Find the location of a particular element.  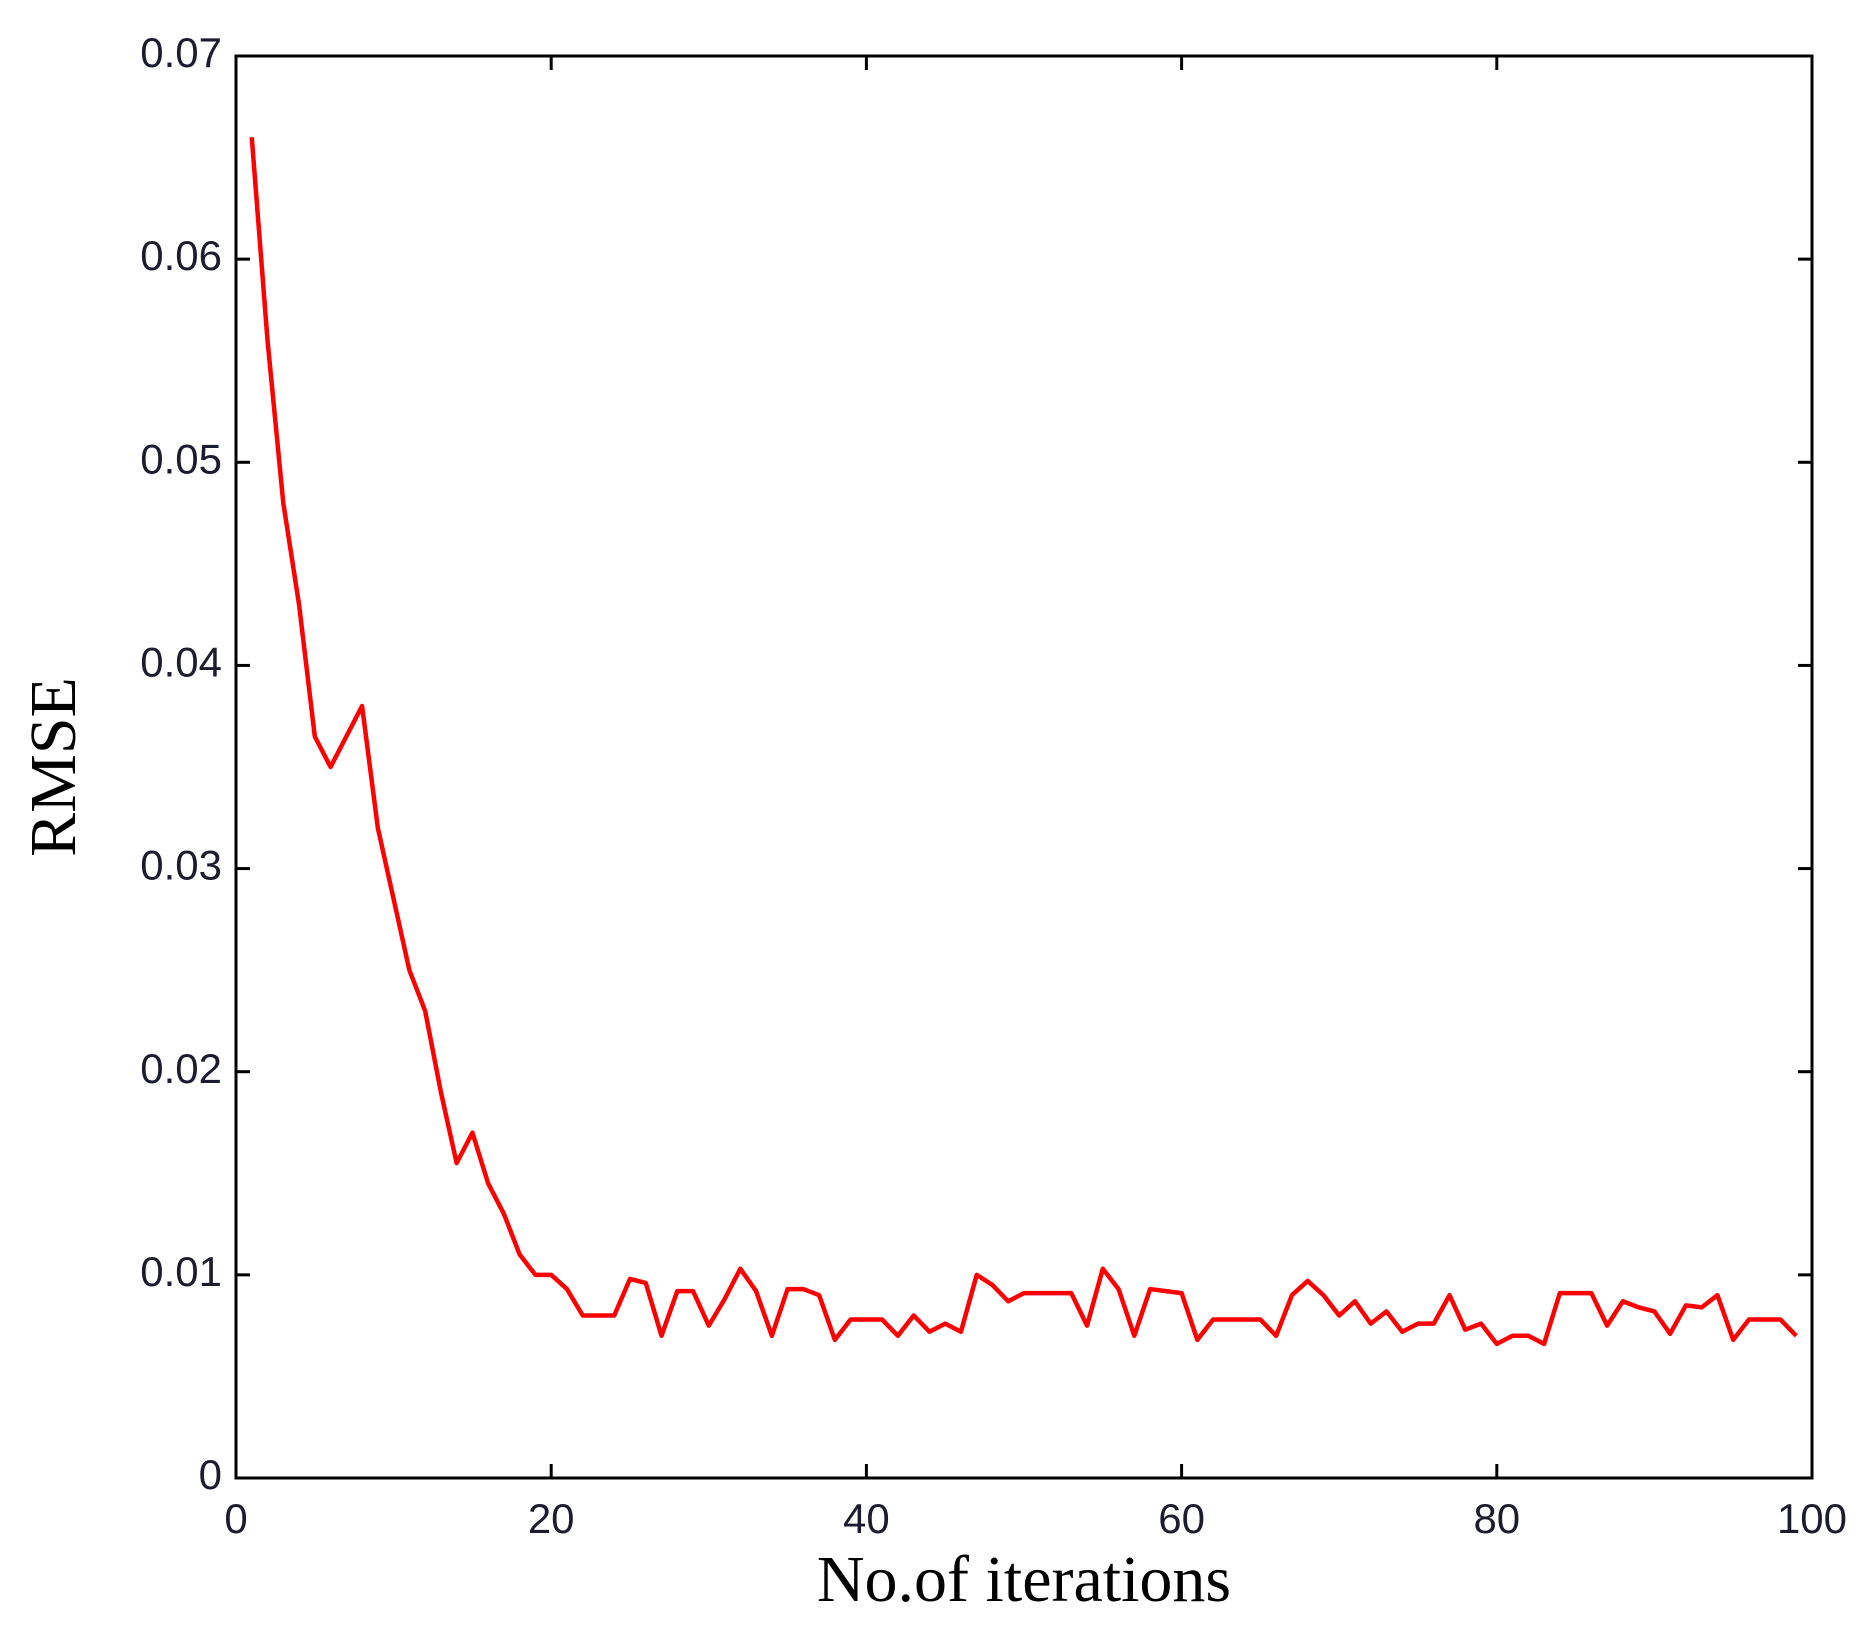

y-tick-label: 0.05 is located at coordinates (181, 458).